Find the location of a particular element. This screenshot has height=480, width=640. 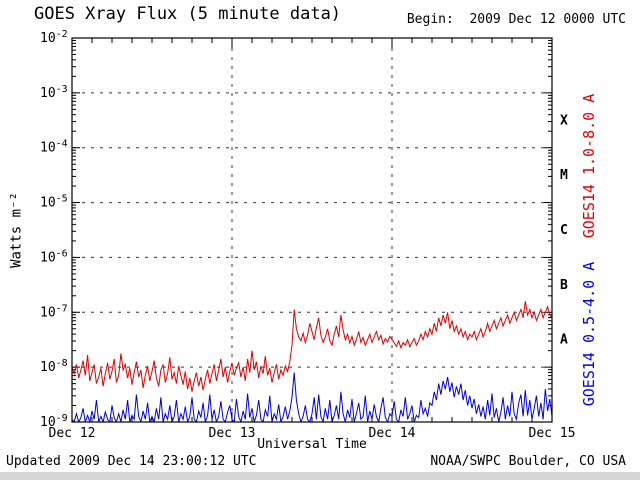

x-tick-label: Dec 14 is located at coordinates (392, 433).